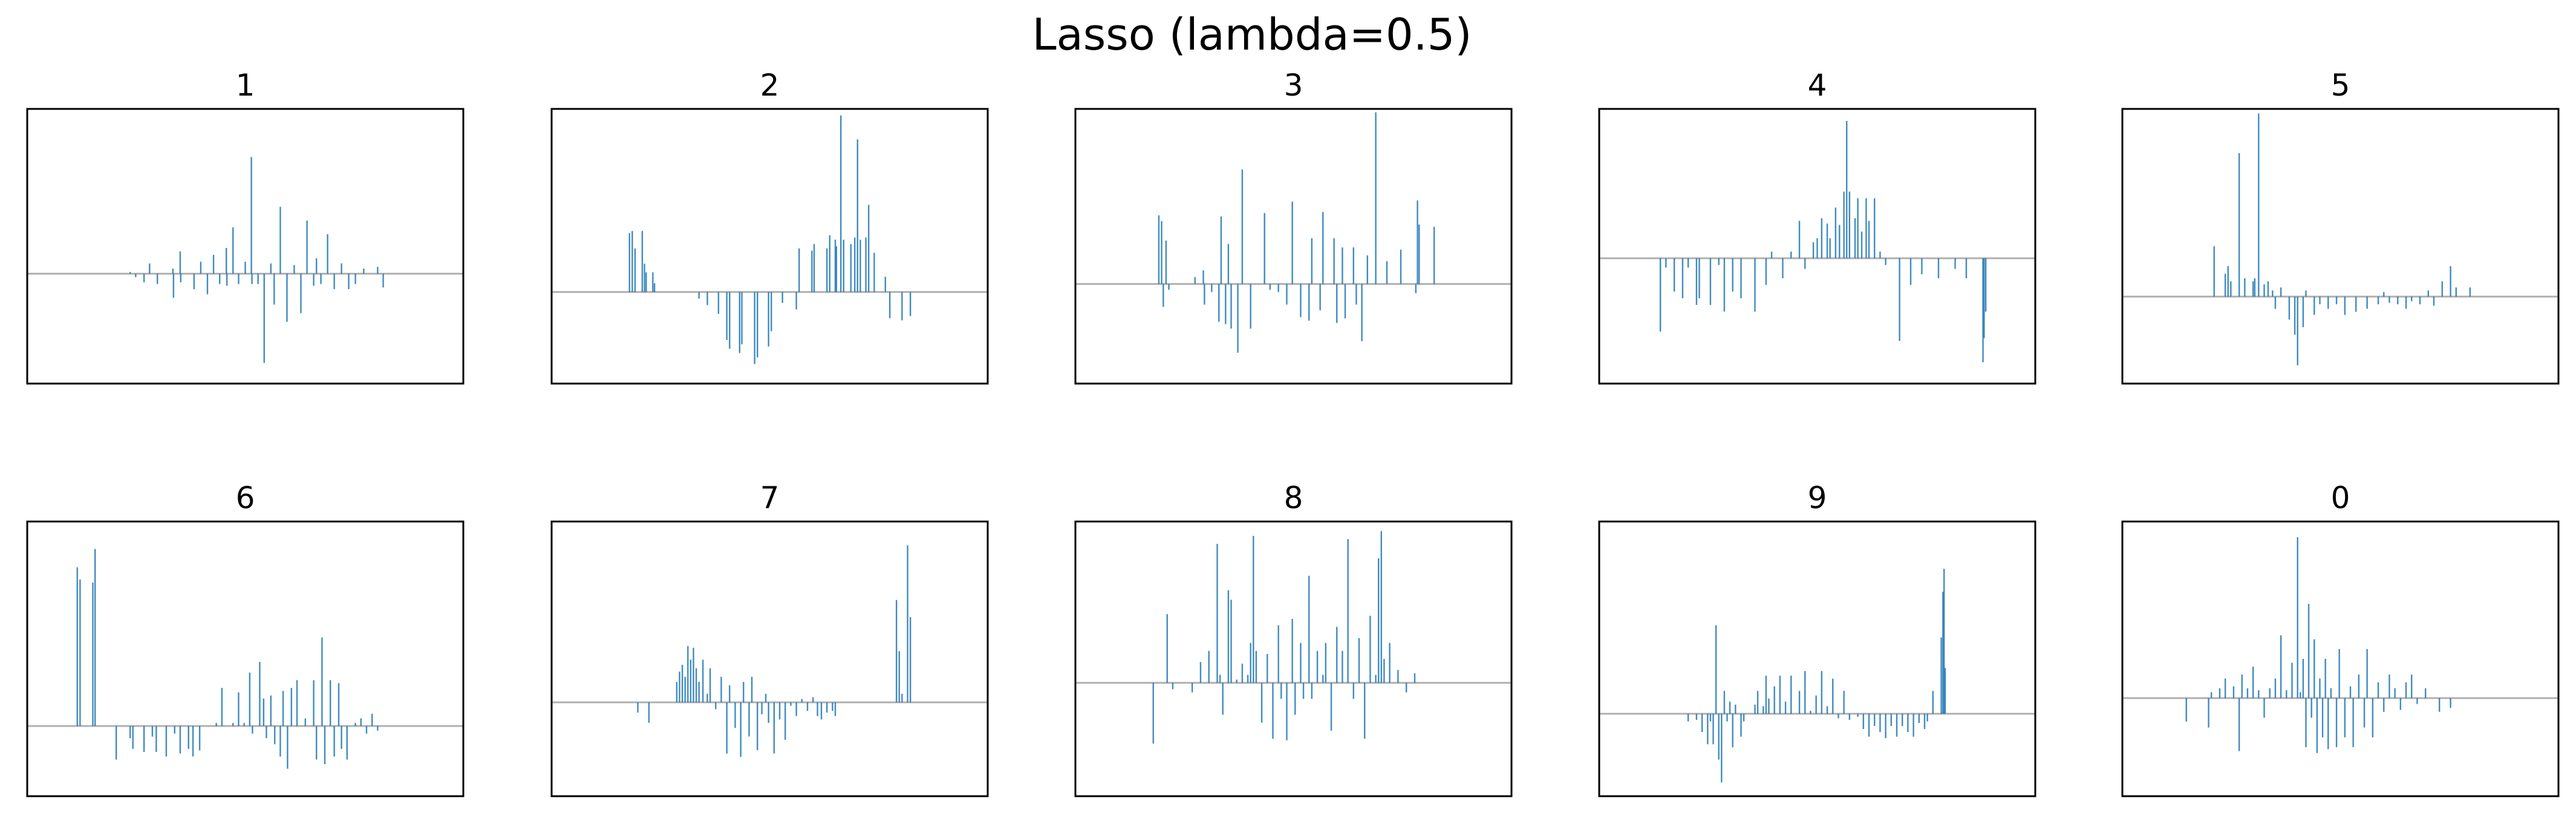 Image resolution: width=2576 pixels, height=821 pixels. What do you see at coordinates (1293, 638) in the screenshot?
I see `subplot-8: 8` at bounding box center [1293, 638].